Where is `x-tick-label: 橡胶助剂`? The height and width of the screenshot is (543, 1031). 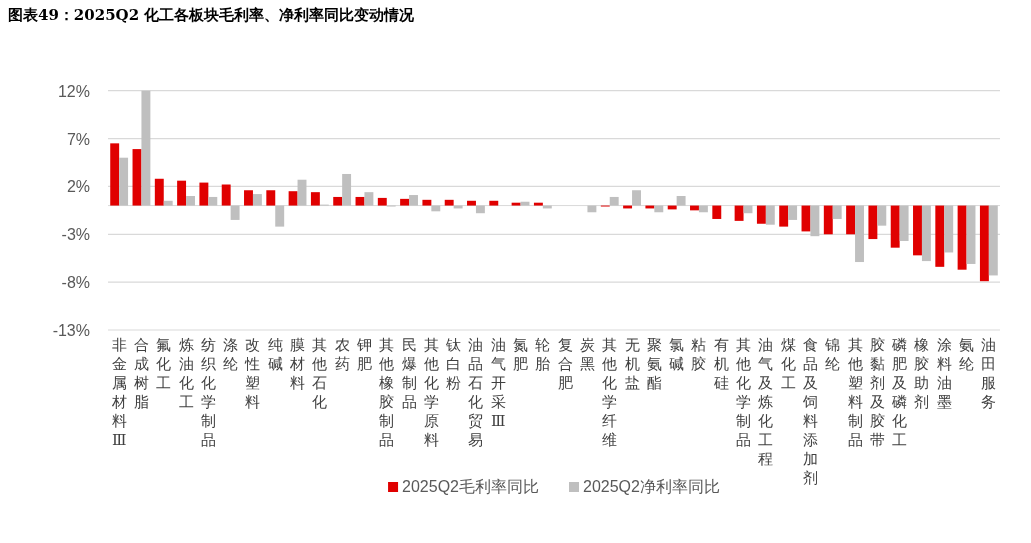
x-tick-label: 橡胶助剂 is located at coordinates (922, 373).